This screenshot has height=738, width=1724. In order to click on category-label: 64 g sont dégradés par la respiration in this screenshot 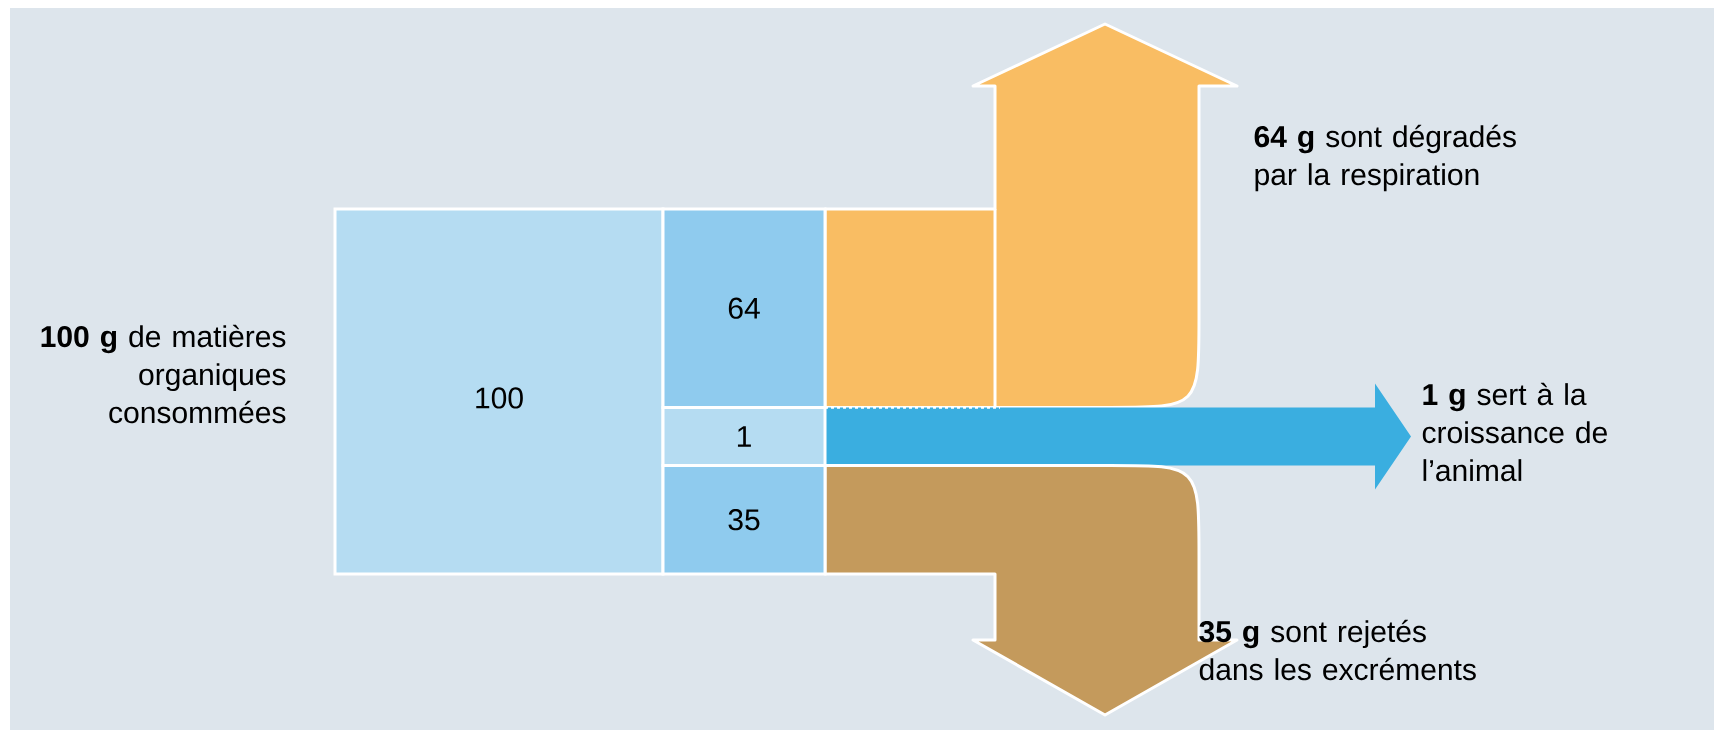, I will do `click(1385, 158)`.